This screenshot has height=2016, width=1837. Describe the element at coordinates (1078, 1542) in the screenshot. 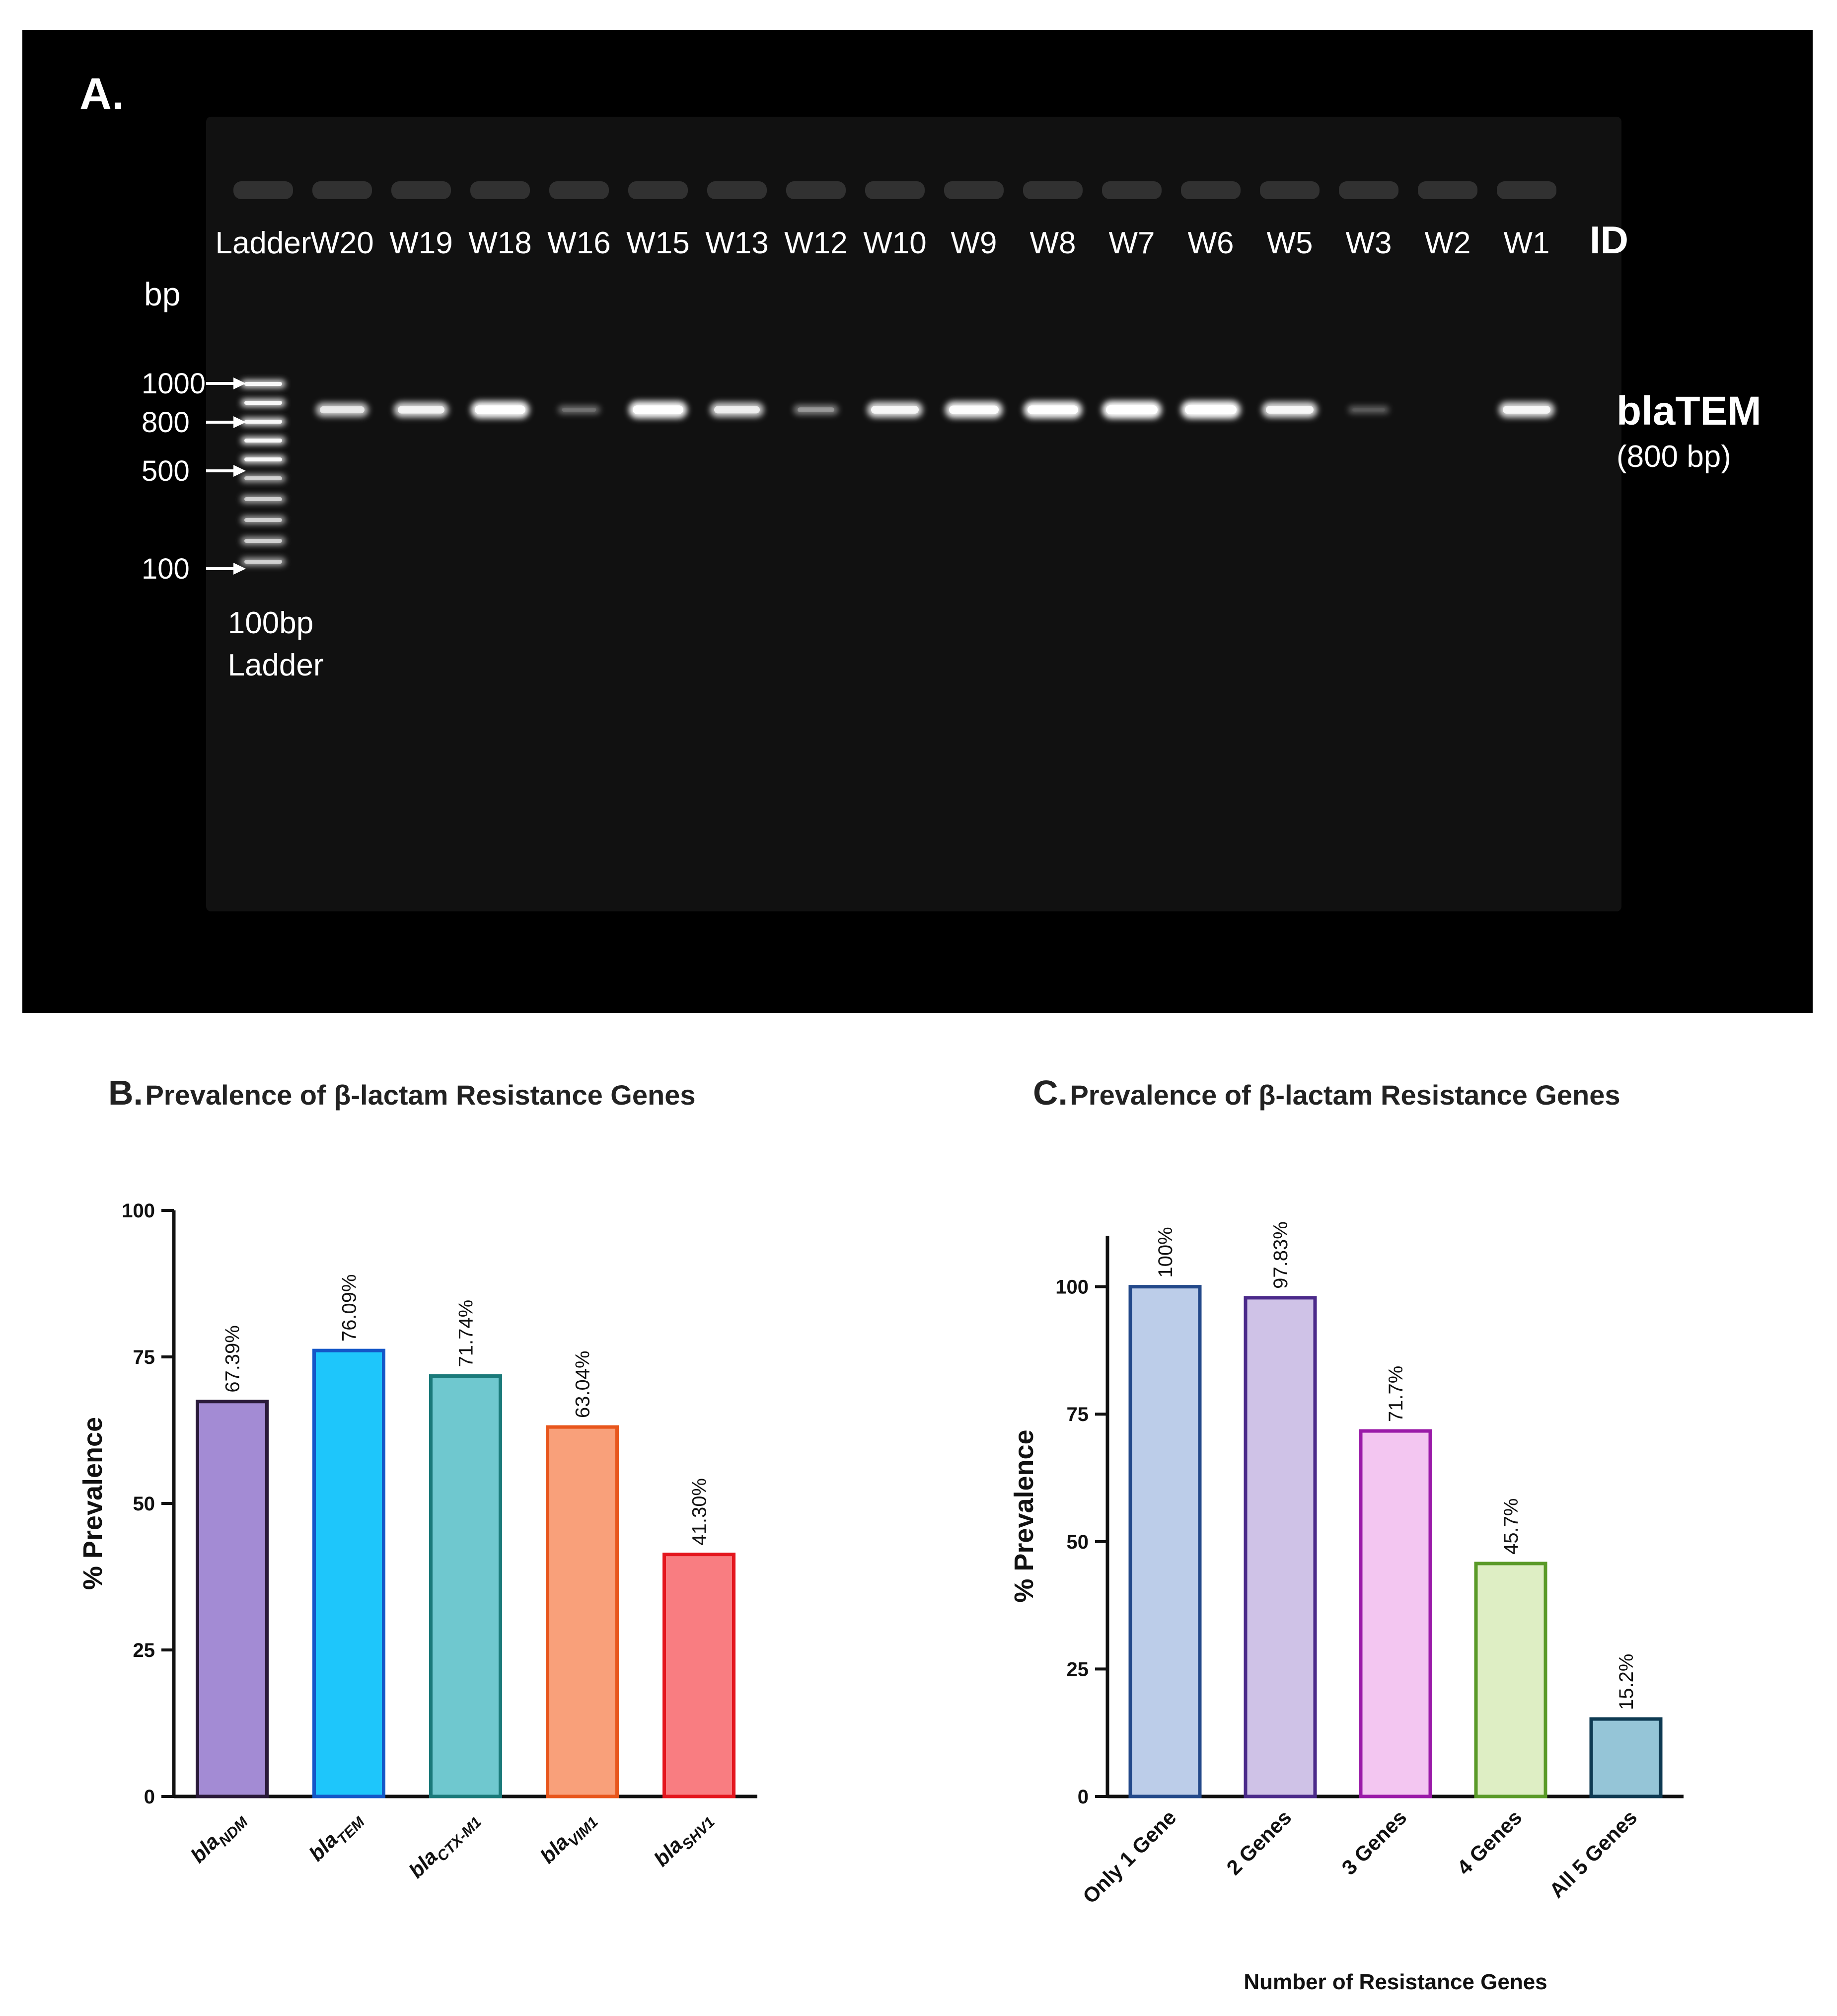

I see `chart-c-y-tick-label: 50` at that location.